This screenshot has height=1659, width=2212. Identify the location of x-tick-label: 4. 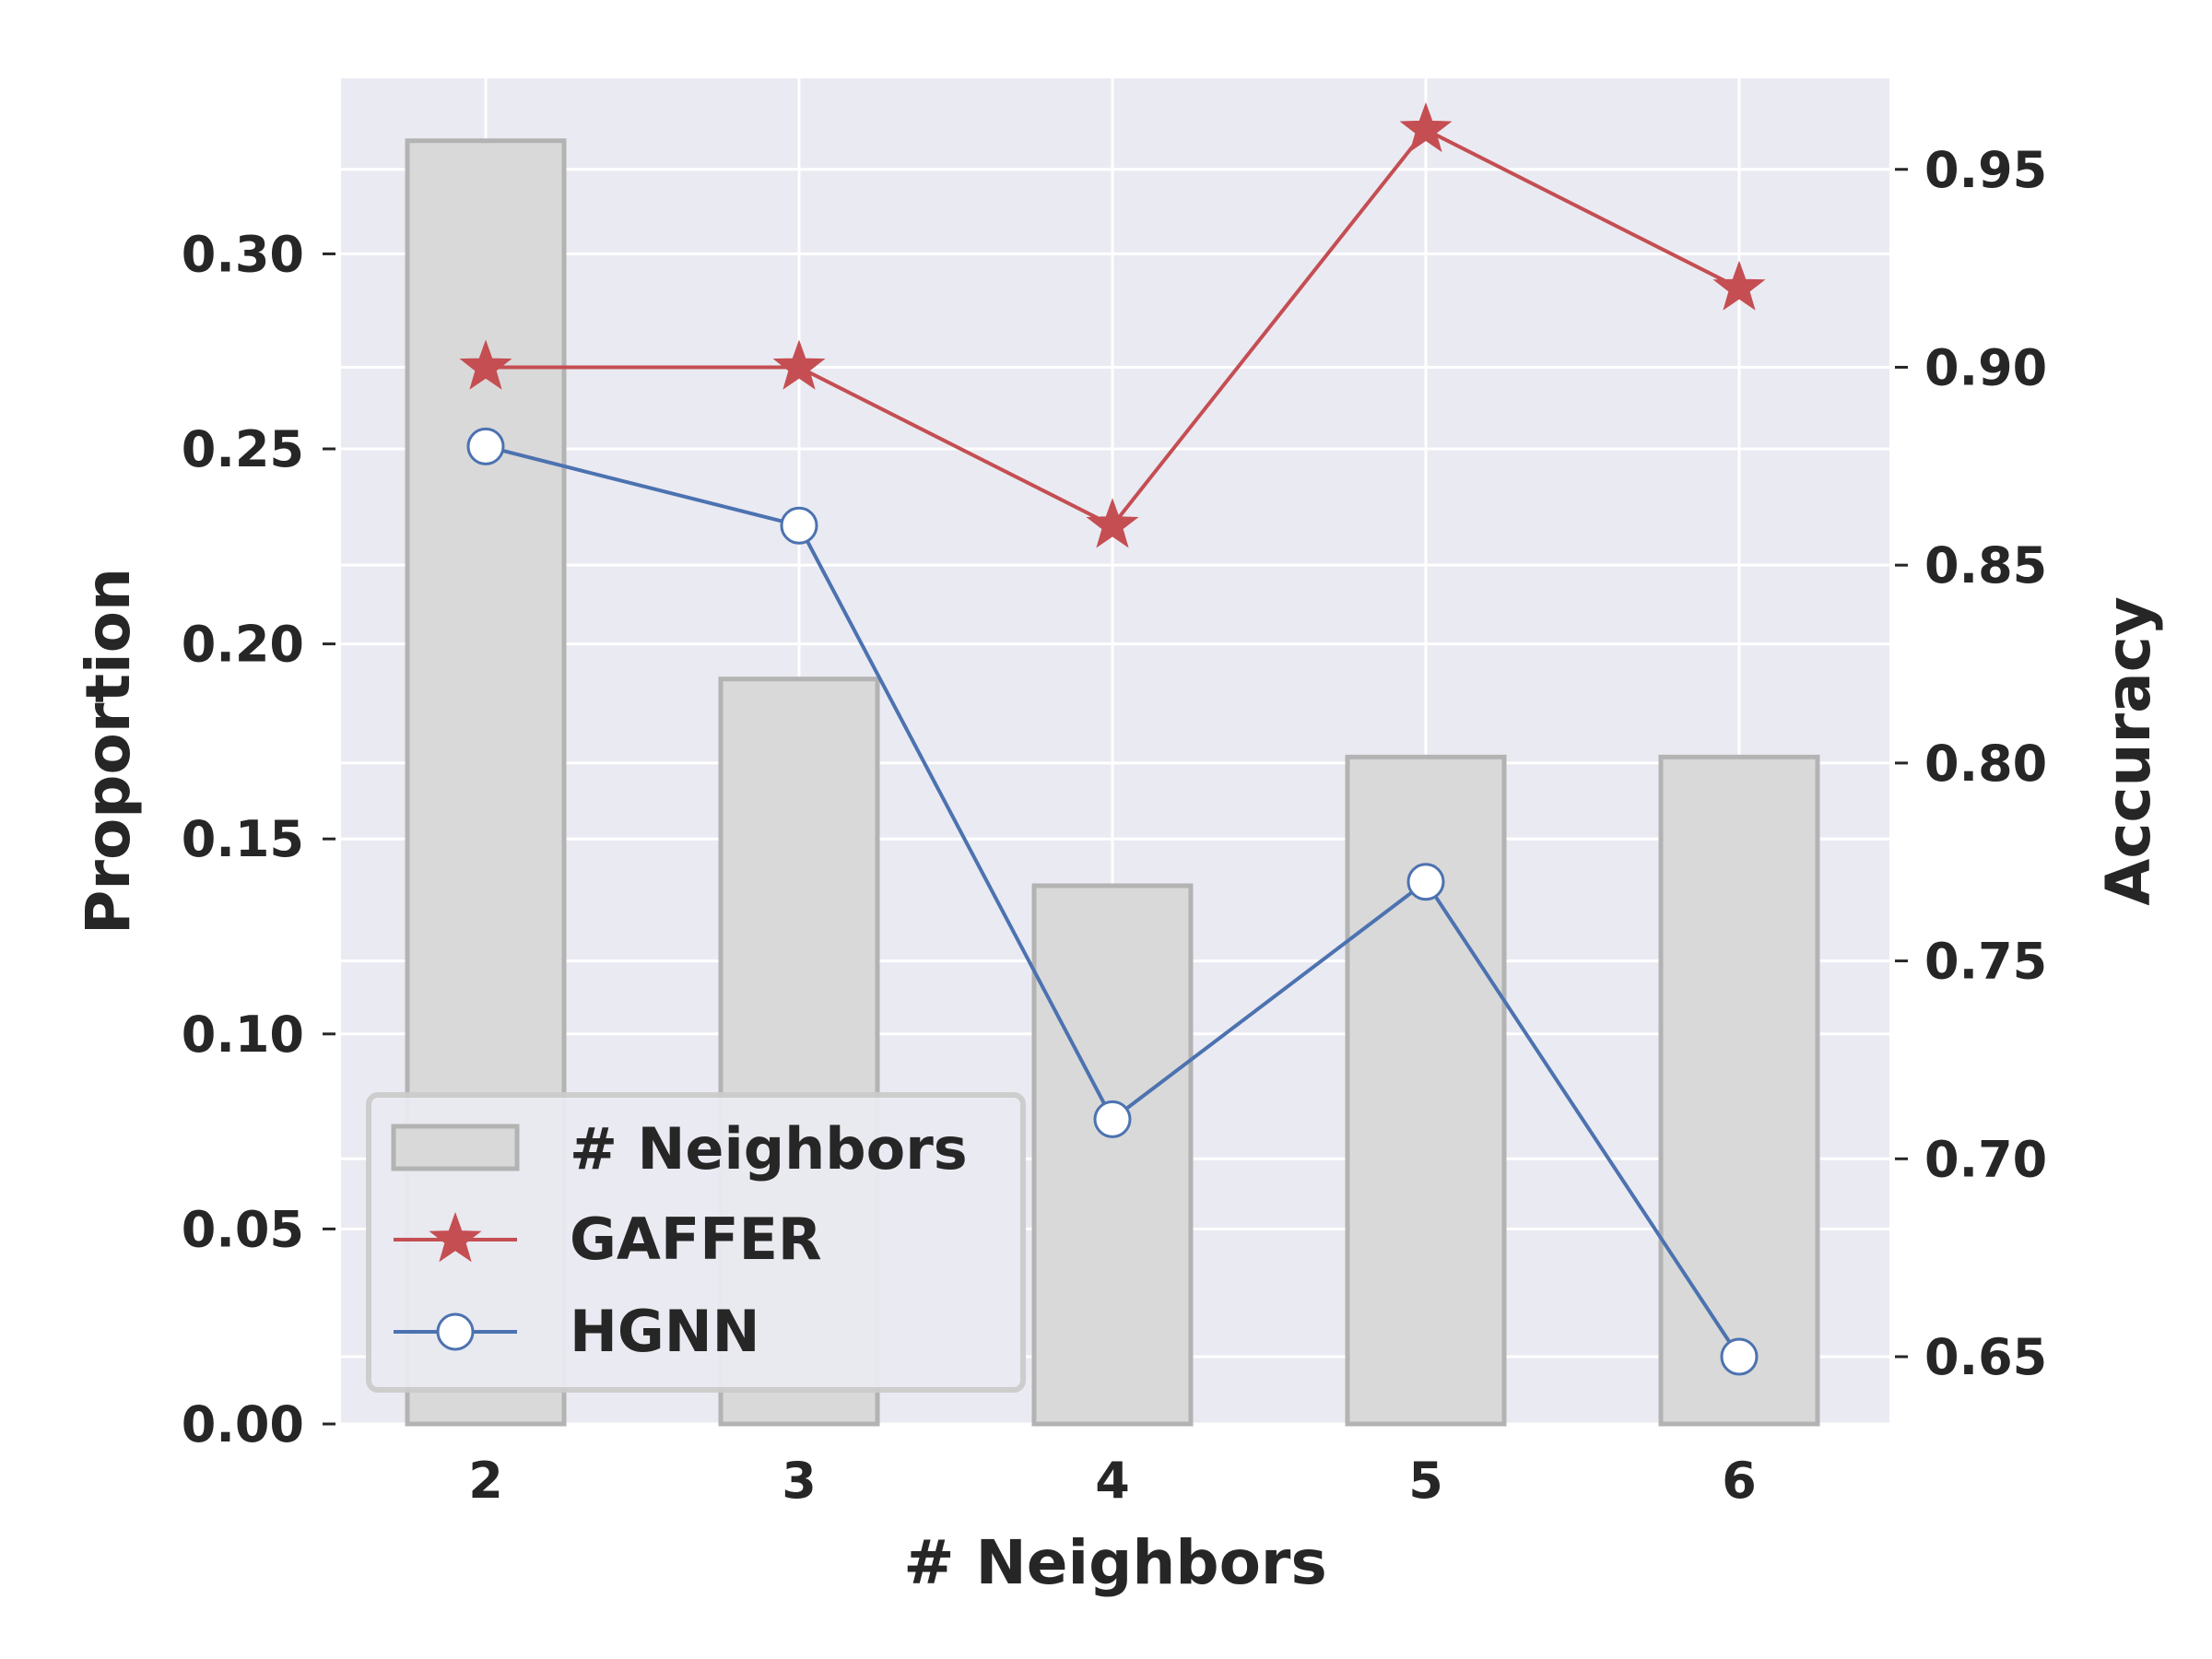
(1112, 1481).